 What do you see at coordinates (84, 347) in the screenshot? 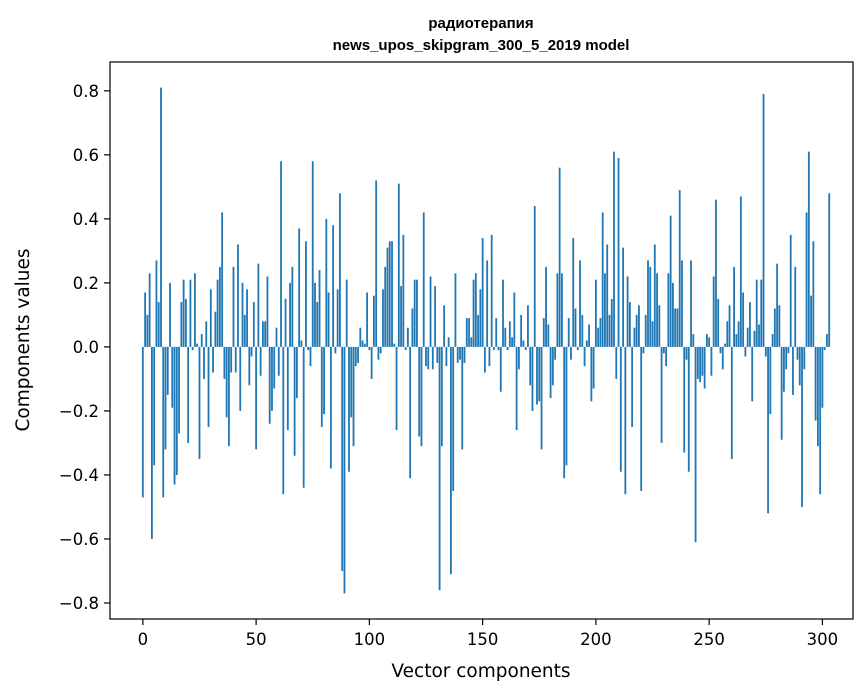
I see `y-axis: −0.8 −0.6 −0.4 −0.2 0.0 0.2 0.4 0.6 0.8` at bounding box center [84, 347].